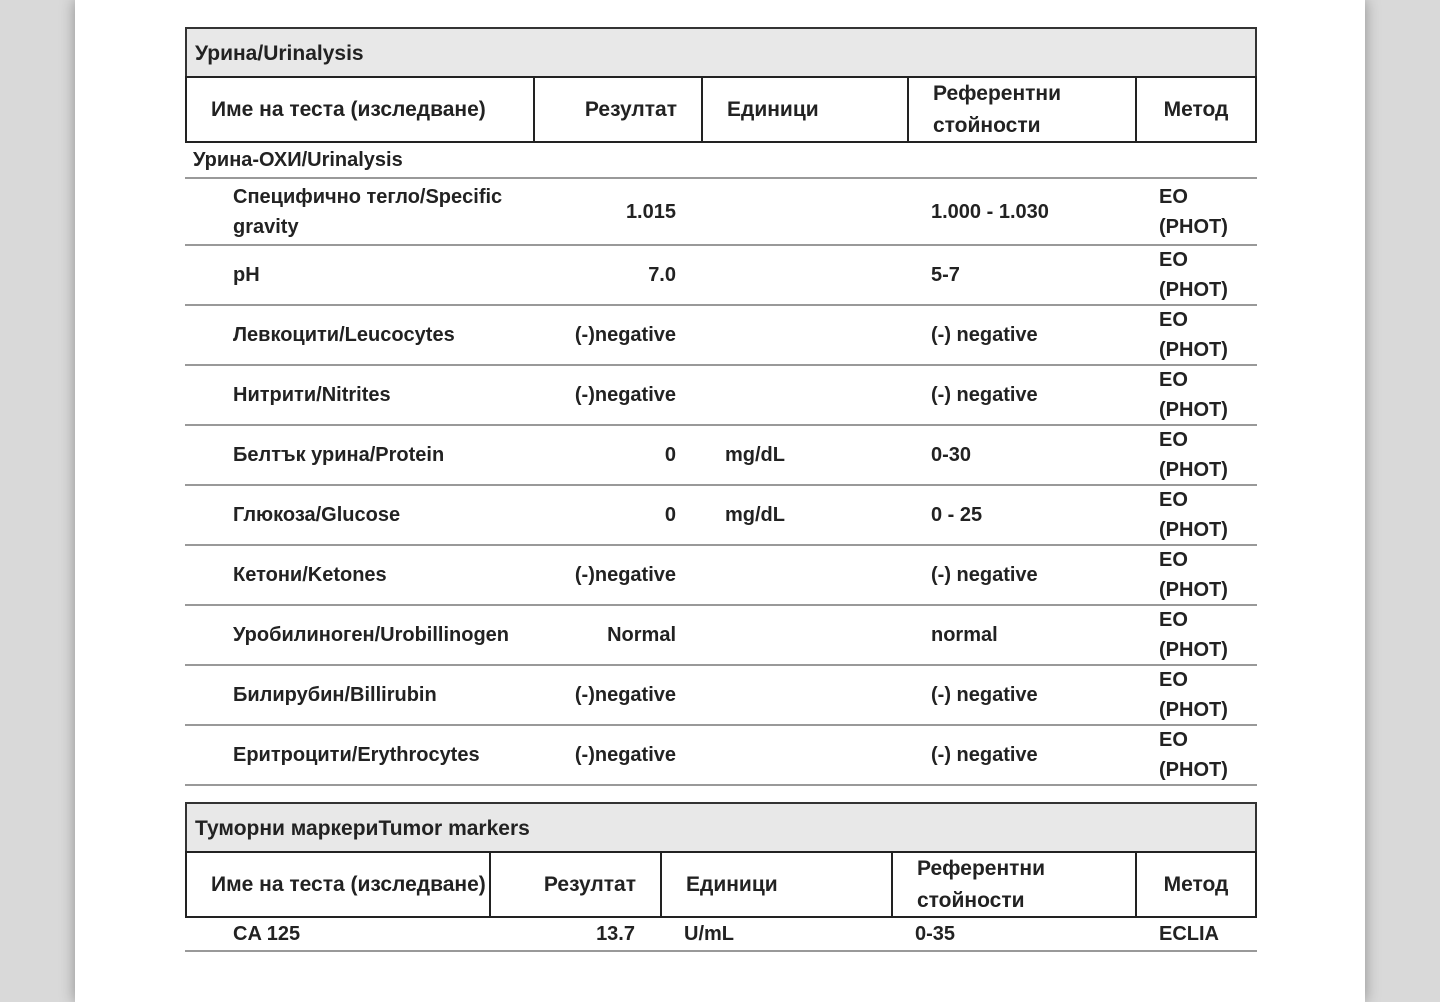  I want to click on result-value: 7.0, so click(662, 275).